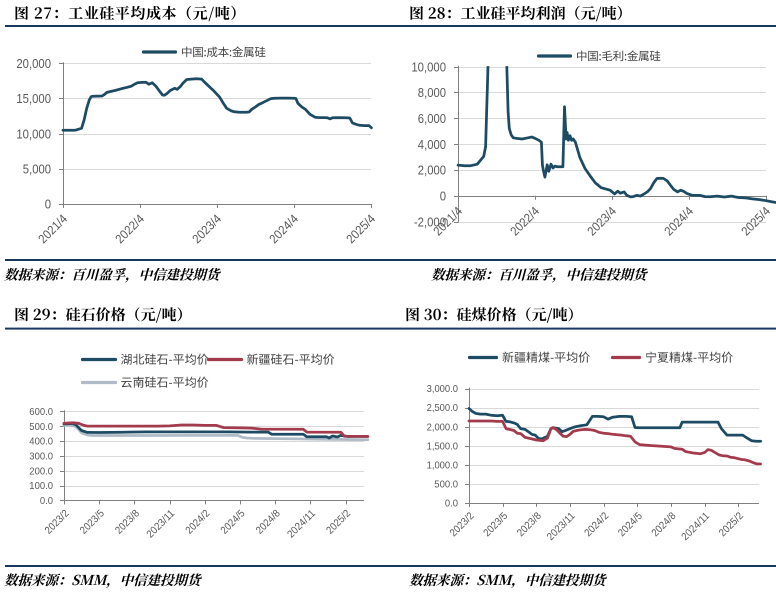 This screenshot has width=776, height=596. I want to click on svg-text: 2,500.0, so click(443, 408).